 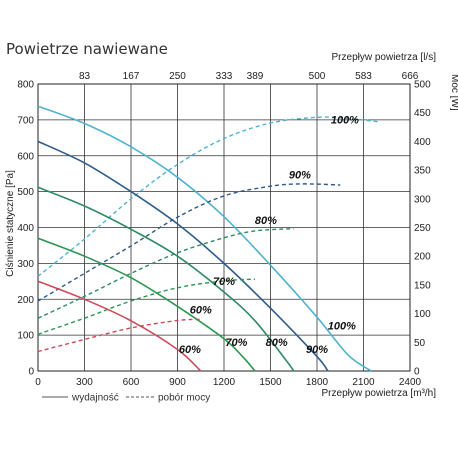 I want to click on x-tick-label: 900, so click(x=177, y=382).